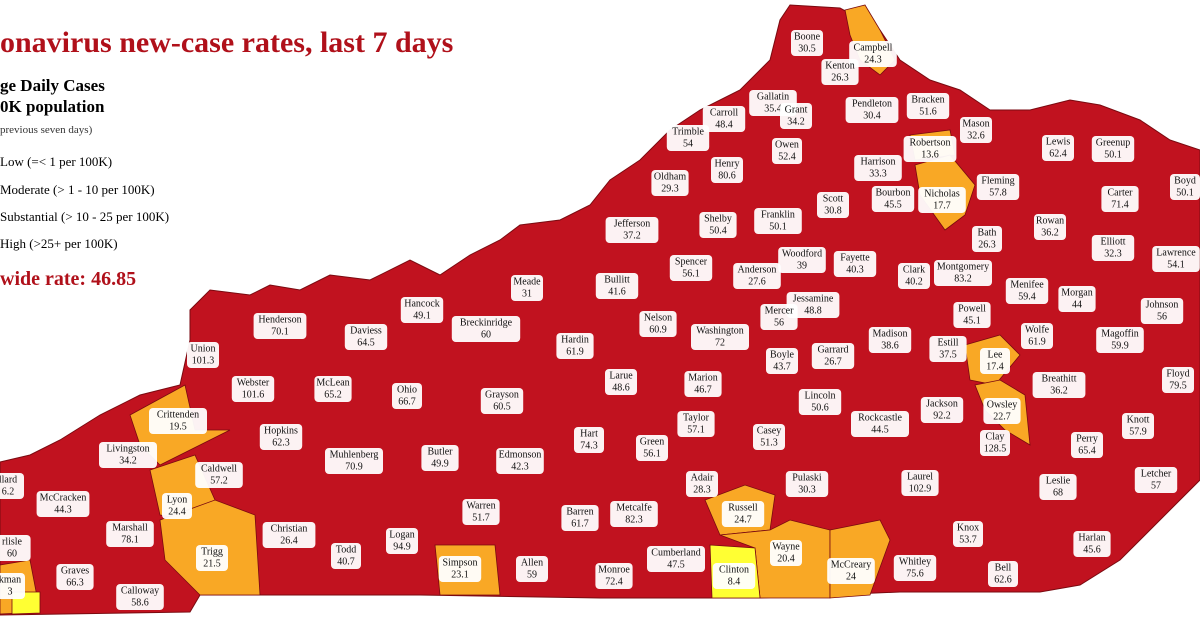  What do you see at coordinates (1092, 549) in the screenshot?
I see `county-value: 45.6` at bounding box center [1092, 549].